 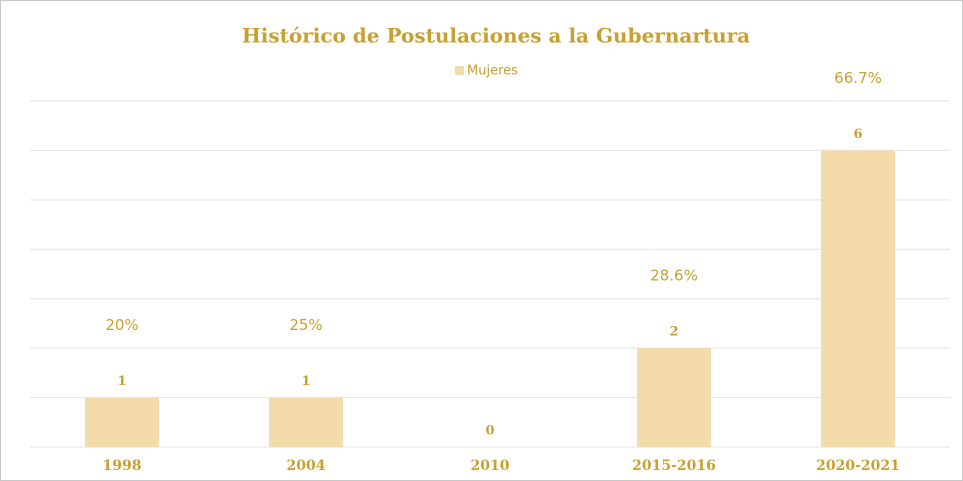 What do you see at coordinates (121, 325) in the screenshot?
I see `annotation: 20%` at bounding box center [121, 325].